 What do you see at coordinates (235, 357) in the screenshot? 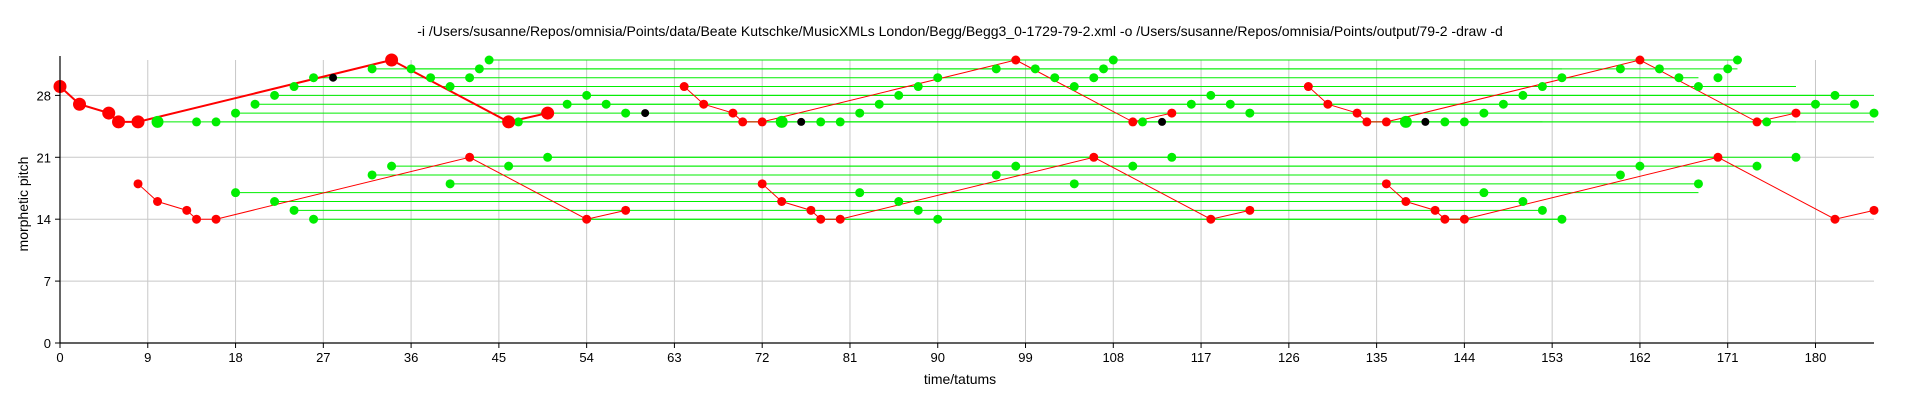
I see `x-tick-label: 18` at bounding box center [235, 357].